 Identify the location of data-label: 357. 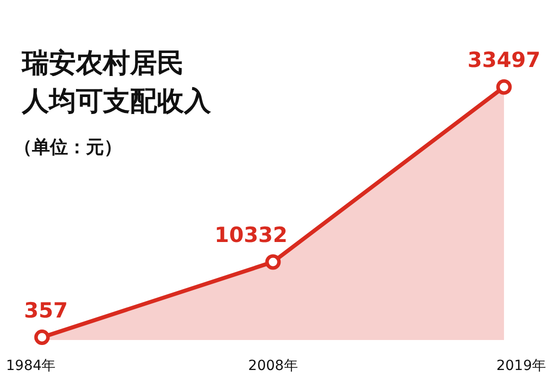
(46, 310).